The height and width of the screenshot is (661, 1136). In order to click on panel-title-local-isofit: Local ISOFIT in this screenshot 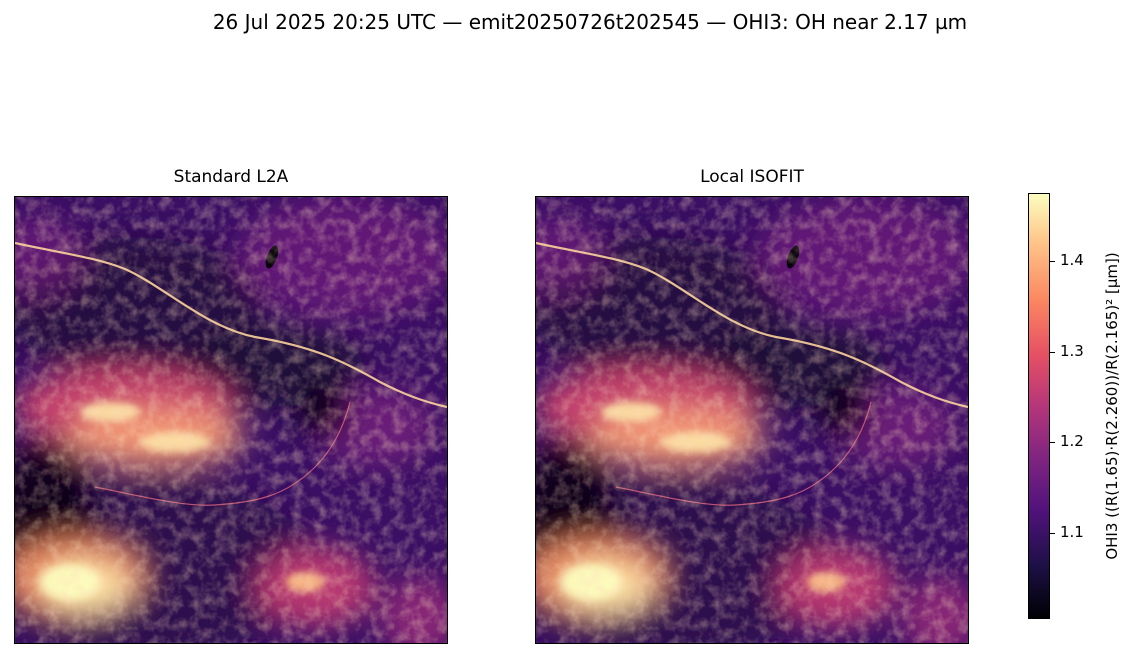, I will do `click(752, 177)`.